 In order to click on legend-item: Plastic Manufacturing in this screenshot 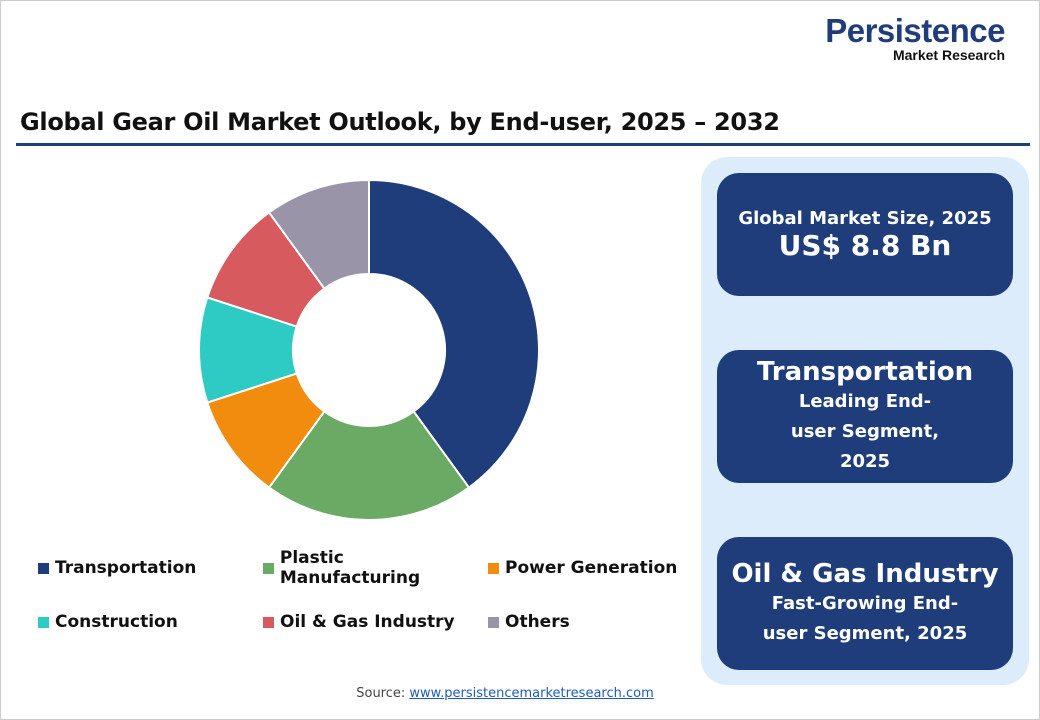, I will do `click(375, 568)`.